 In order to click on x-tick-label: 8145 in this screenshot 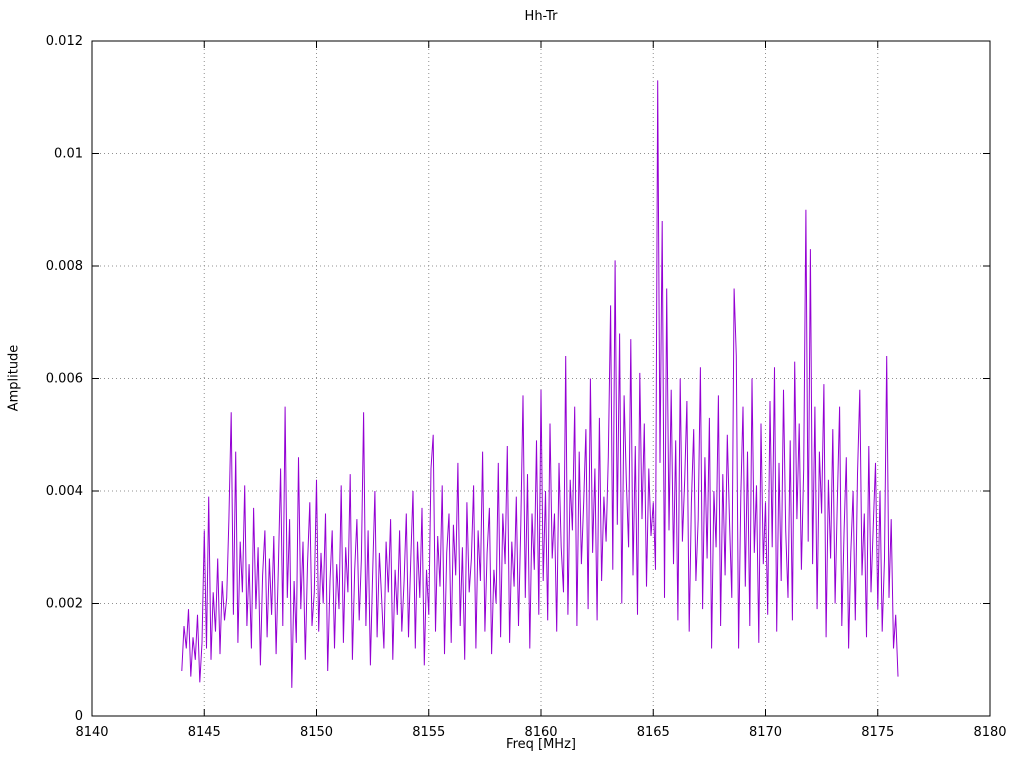, I will do `click(204, 732)`.